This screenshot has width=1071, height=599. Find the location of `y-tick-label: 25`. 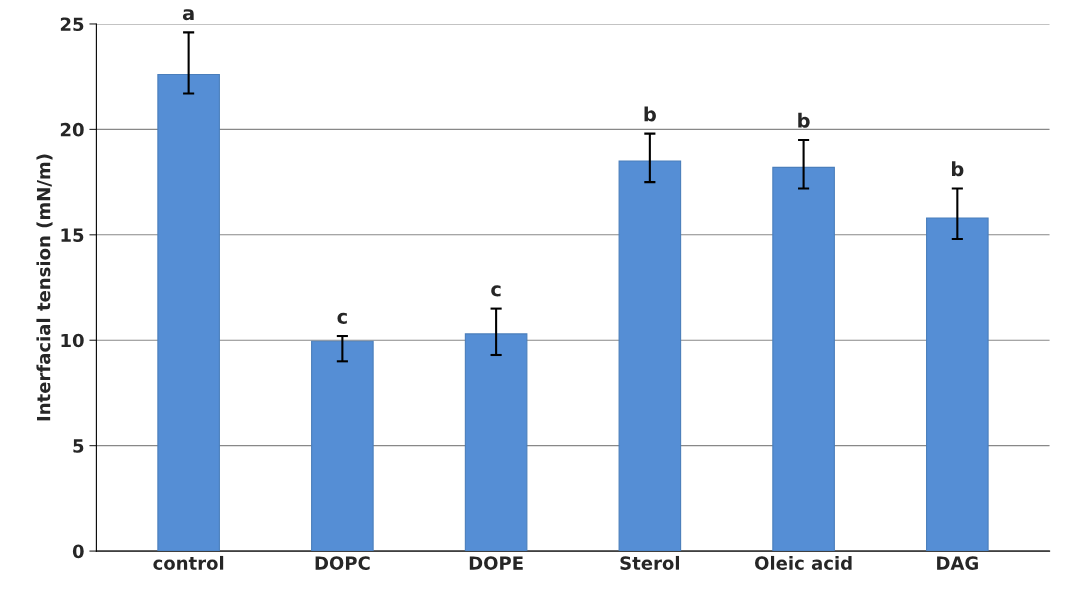

y-tick-label: 25 is located at coordinates (72, 24).